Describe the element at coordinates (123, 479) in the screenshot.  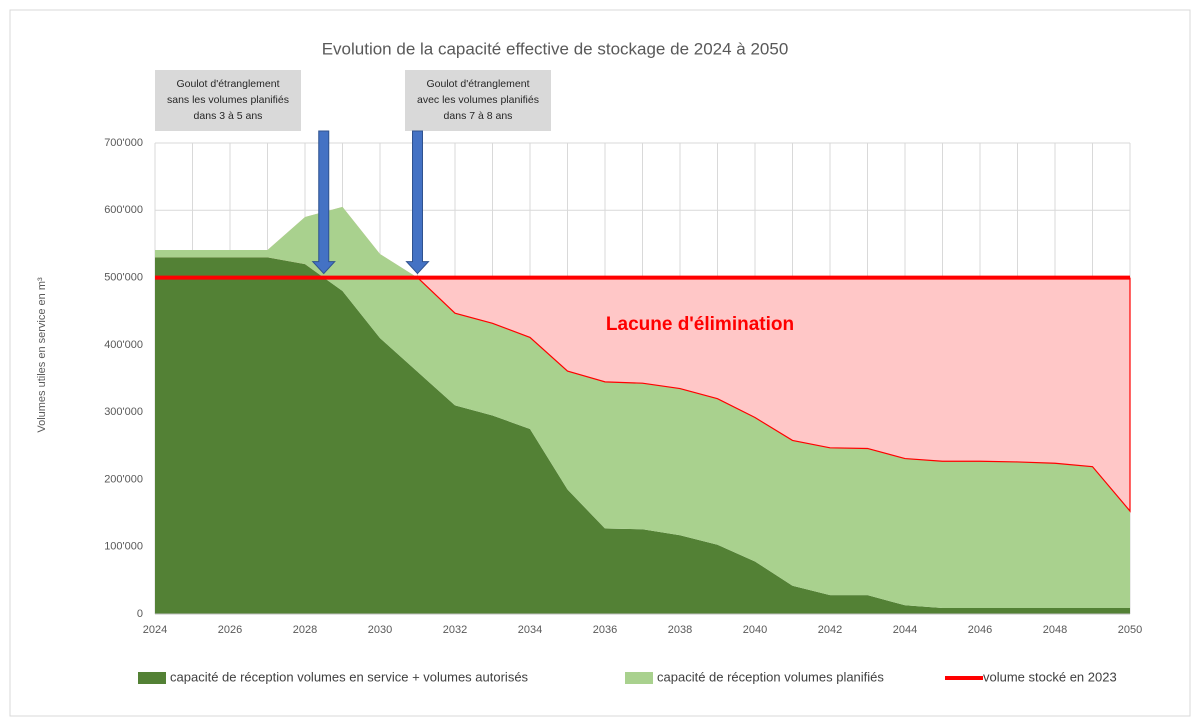
I see `y-tick-label: 200'000` at that location.